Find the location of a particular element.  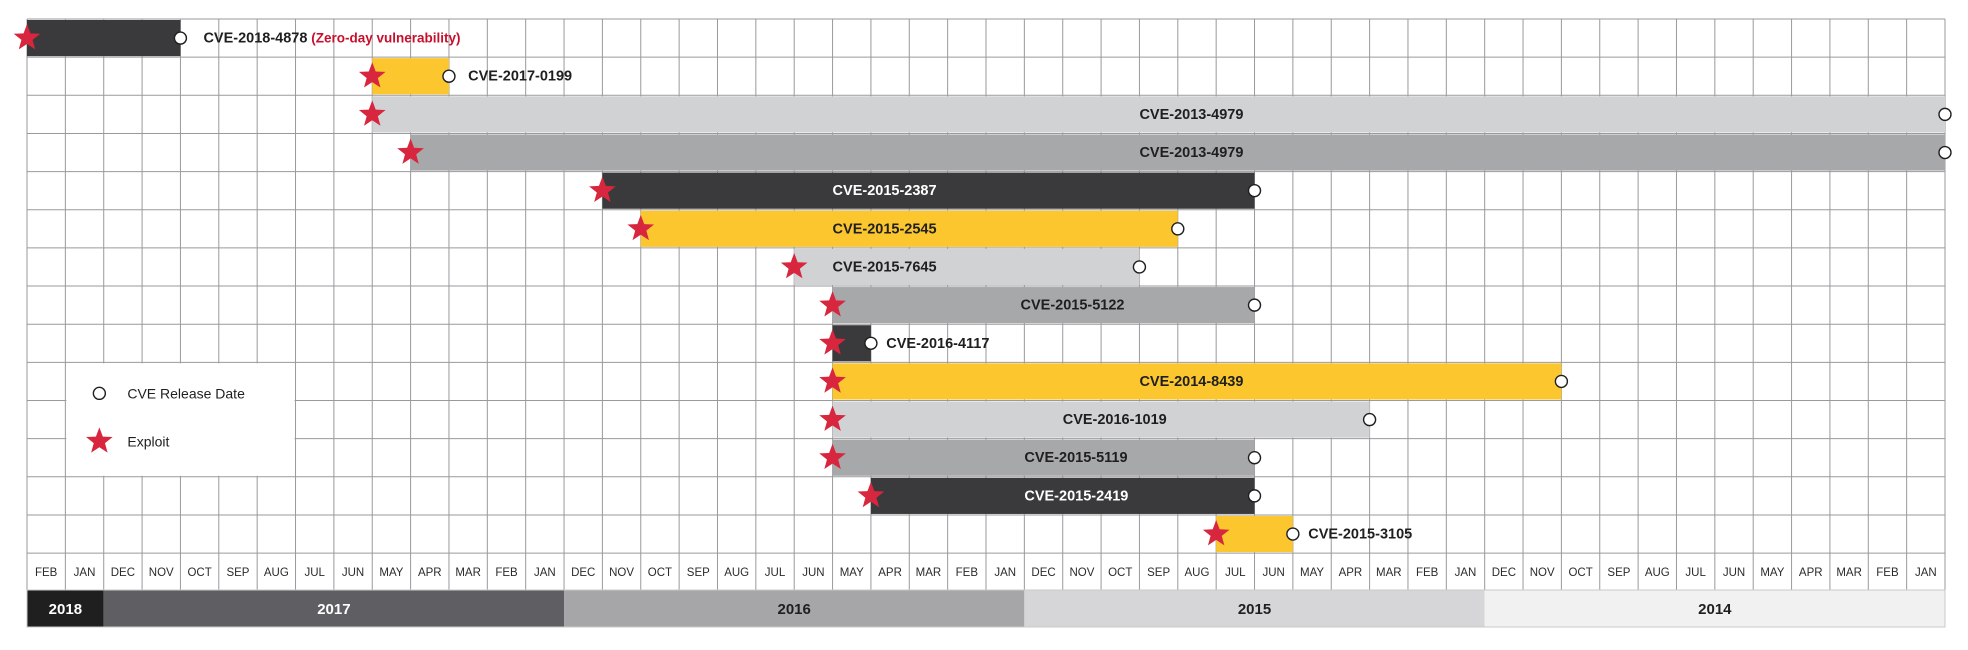

year-label: 2017 is located at coordinates (333, 609).